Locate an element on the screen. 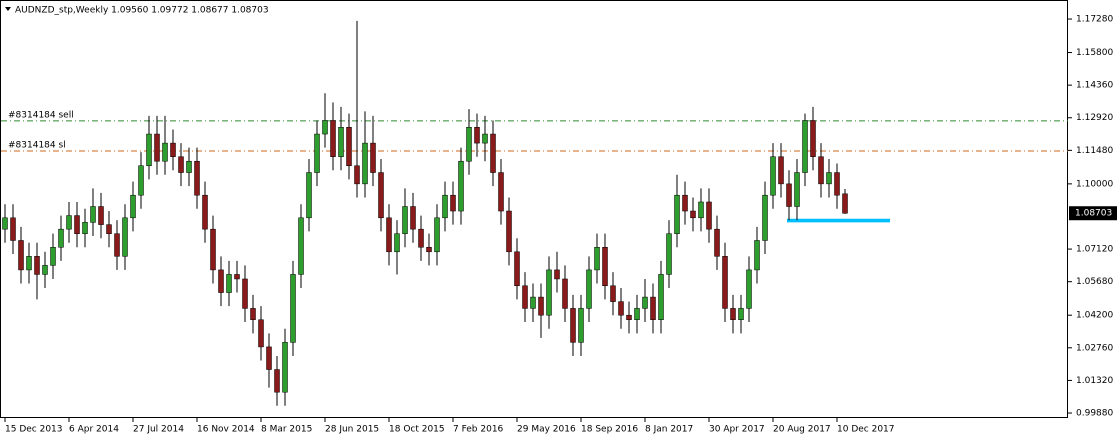  x-tick-label: 30 Apr 2017 is located at coordinates (737, 430).